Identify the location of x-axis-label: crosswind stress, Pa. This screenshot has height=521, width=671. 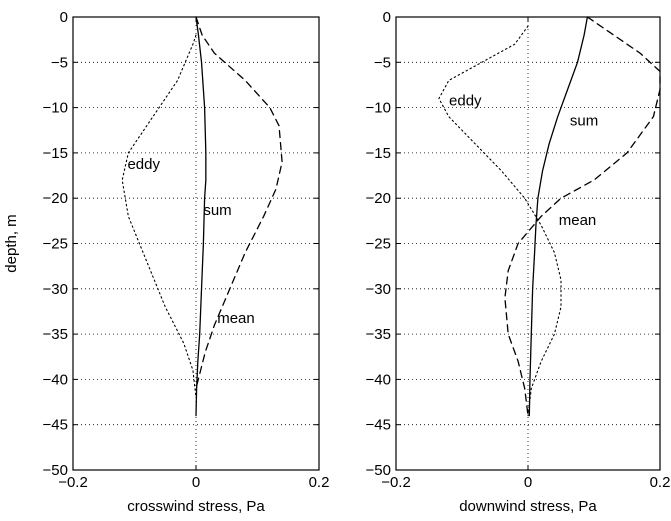
(196, 506).